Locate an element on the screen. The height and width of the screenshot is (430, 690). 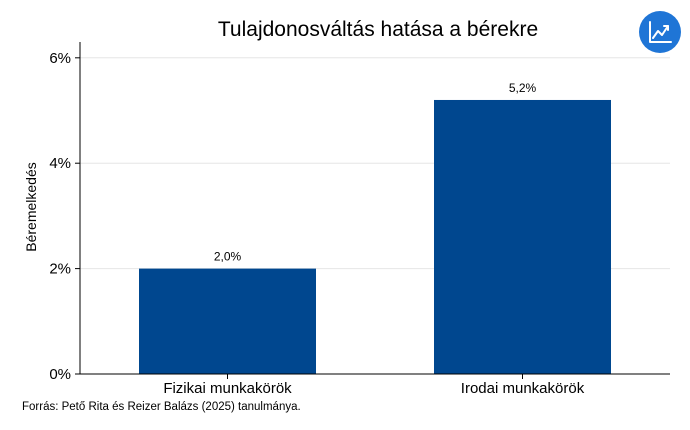
x-tick-label: Irodai munkakörök is located at coordinates (523, 388).